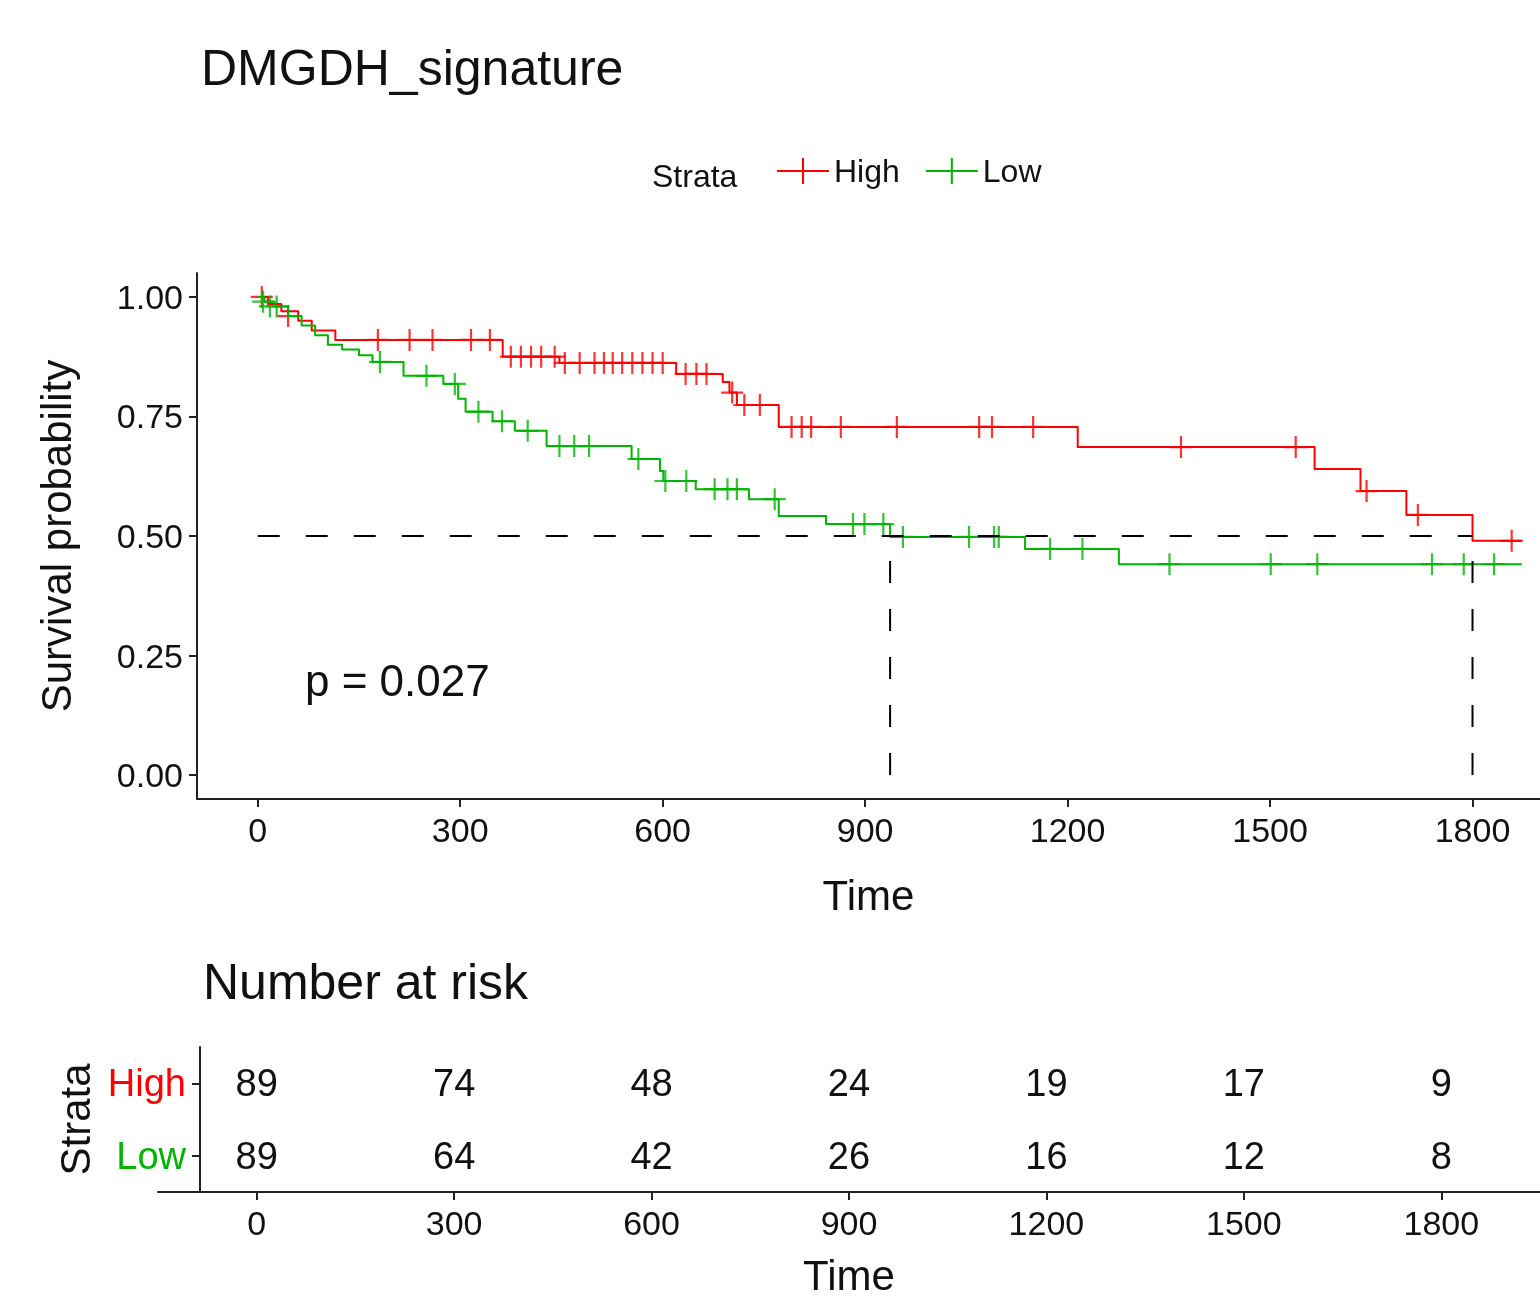 Image resolution: width=1540 pixels, height=1307 pixels. I want to click on data-label: 48, so click(651, 1083).